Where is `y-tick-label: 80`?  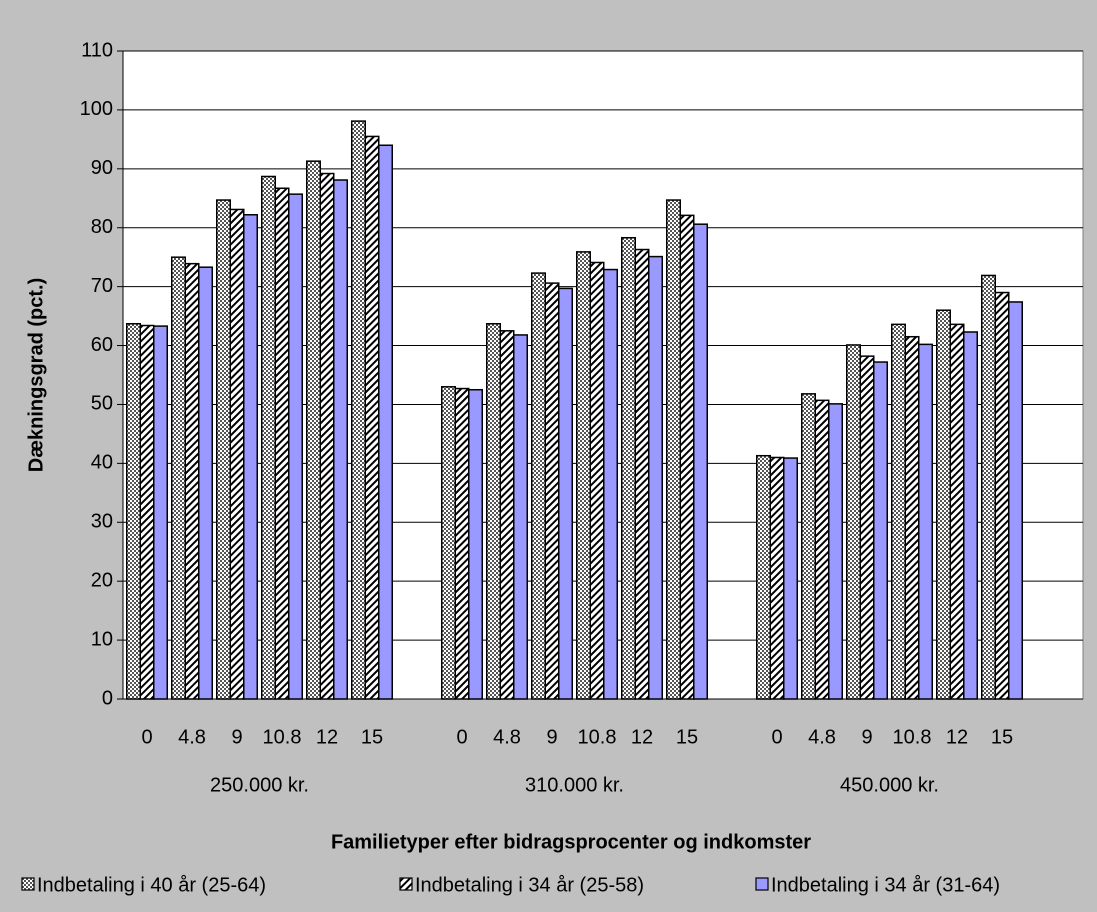
y-tick-label: 80 is located at coordinates (102, 227).